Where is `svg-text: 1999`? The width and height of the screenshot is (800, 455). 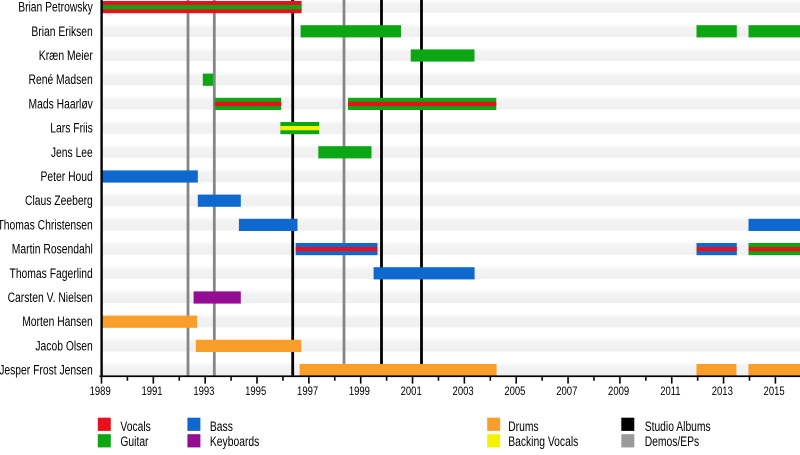
svg-text: 1999 is located at coordinates (359, 391).